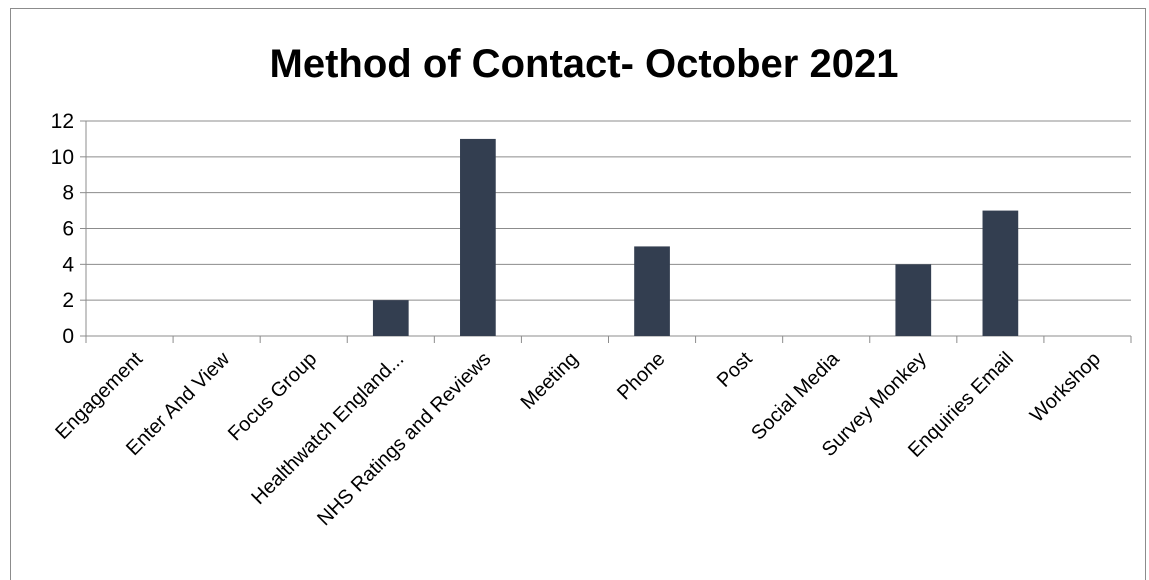 This screenshot has height=580, width=1149. I want to click on y-tick-label: 6, so click(68, 229).